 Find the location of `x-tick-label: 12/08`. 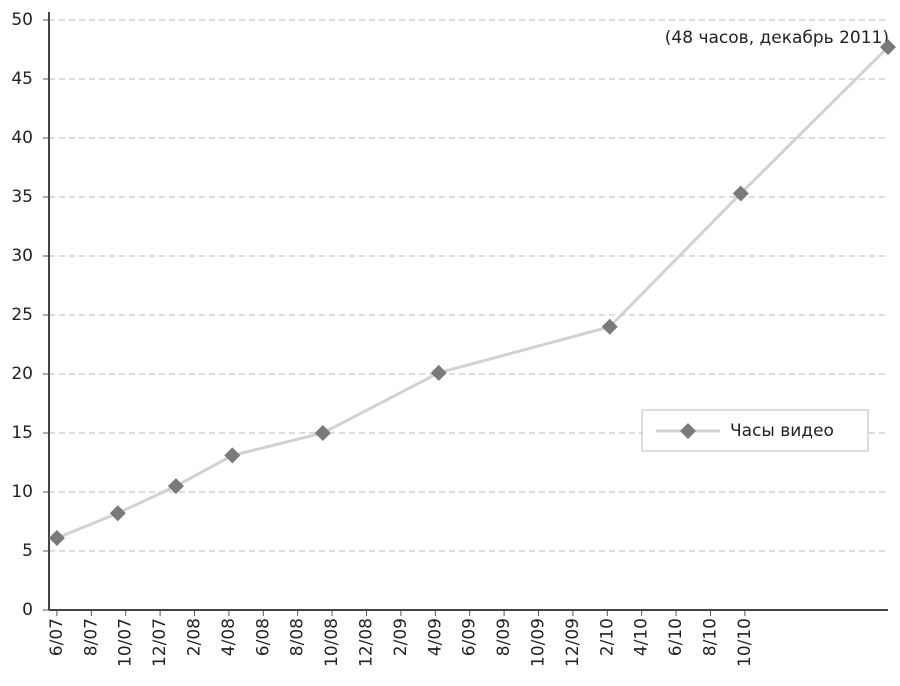

x-tick-label: 12/08 is located at coordinates (367, 642).